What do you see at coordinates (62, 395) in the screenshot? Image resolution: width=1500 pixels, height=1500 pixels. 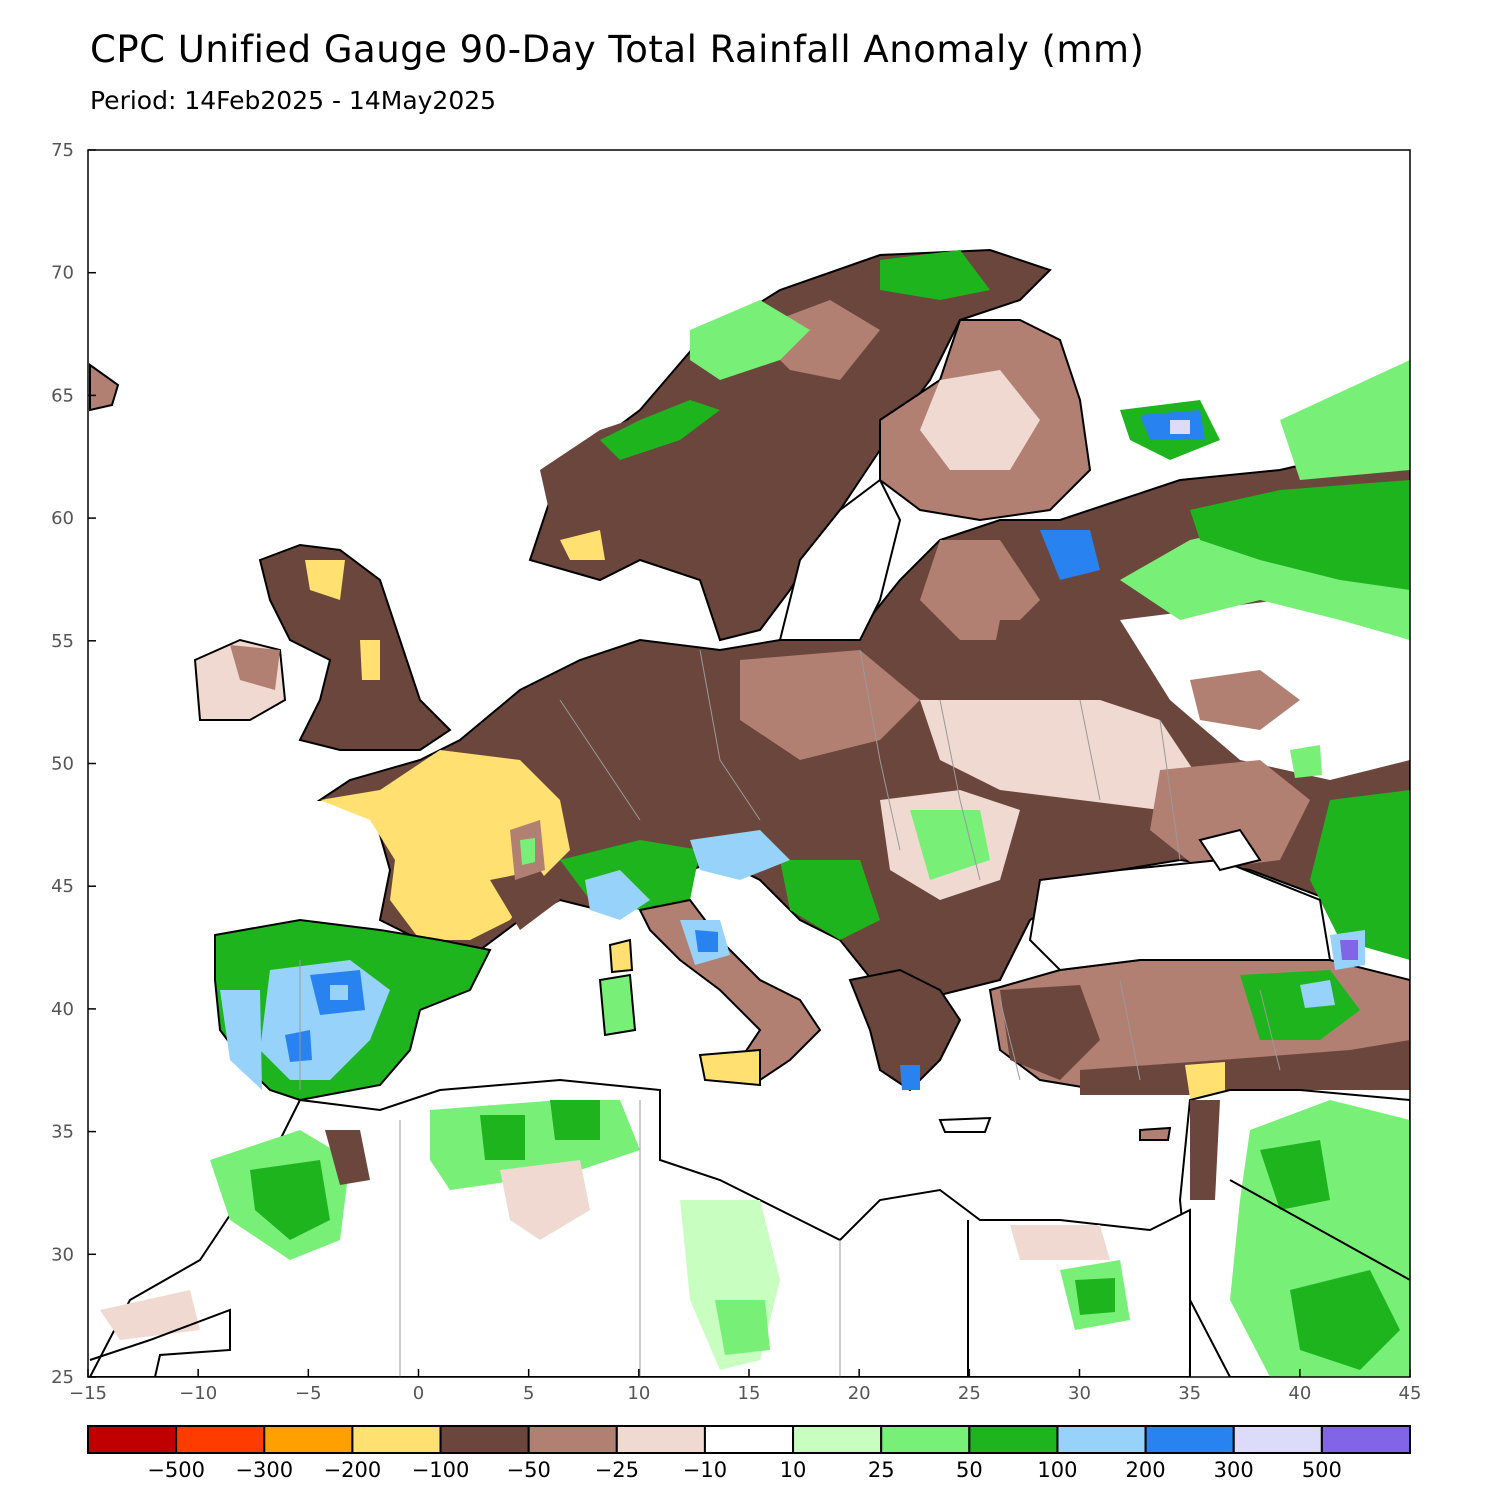 I see `y-tick-label: 65` at bounding box center [62, 395].